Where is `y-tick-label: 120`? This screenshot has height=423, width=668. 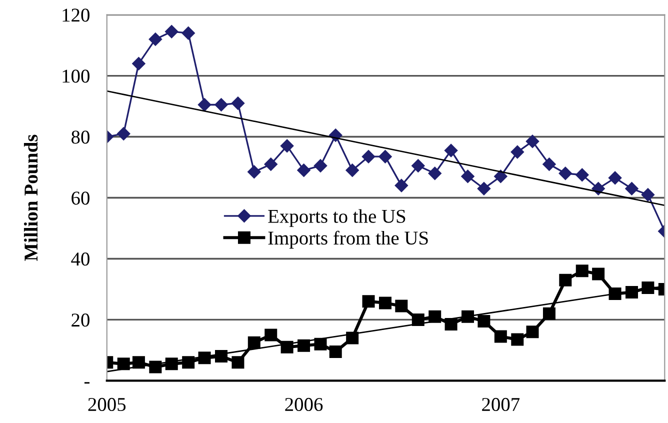
y-tick-label: 120 is located at coordinates (76, 15).